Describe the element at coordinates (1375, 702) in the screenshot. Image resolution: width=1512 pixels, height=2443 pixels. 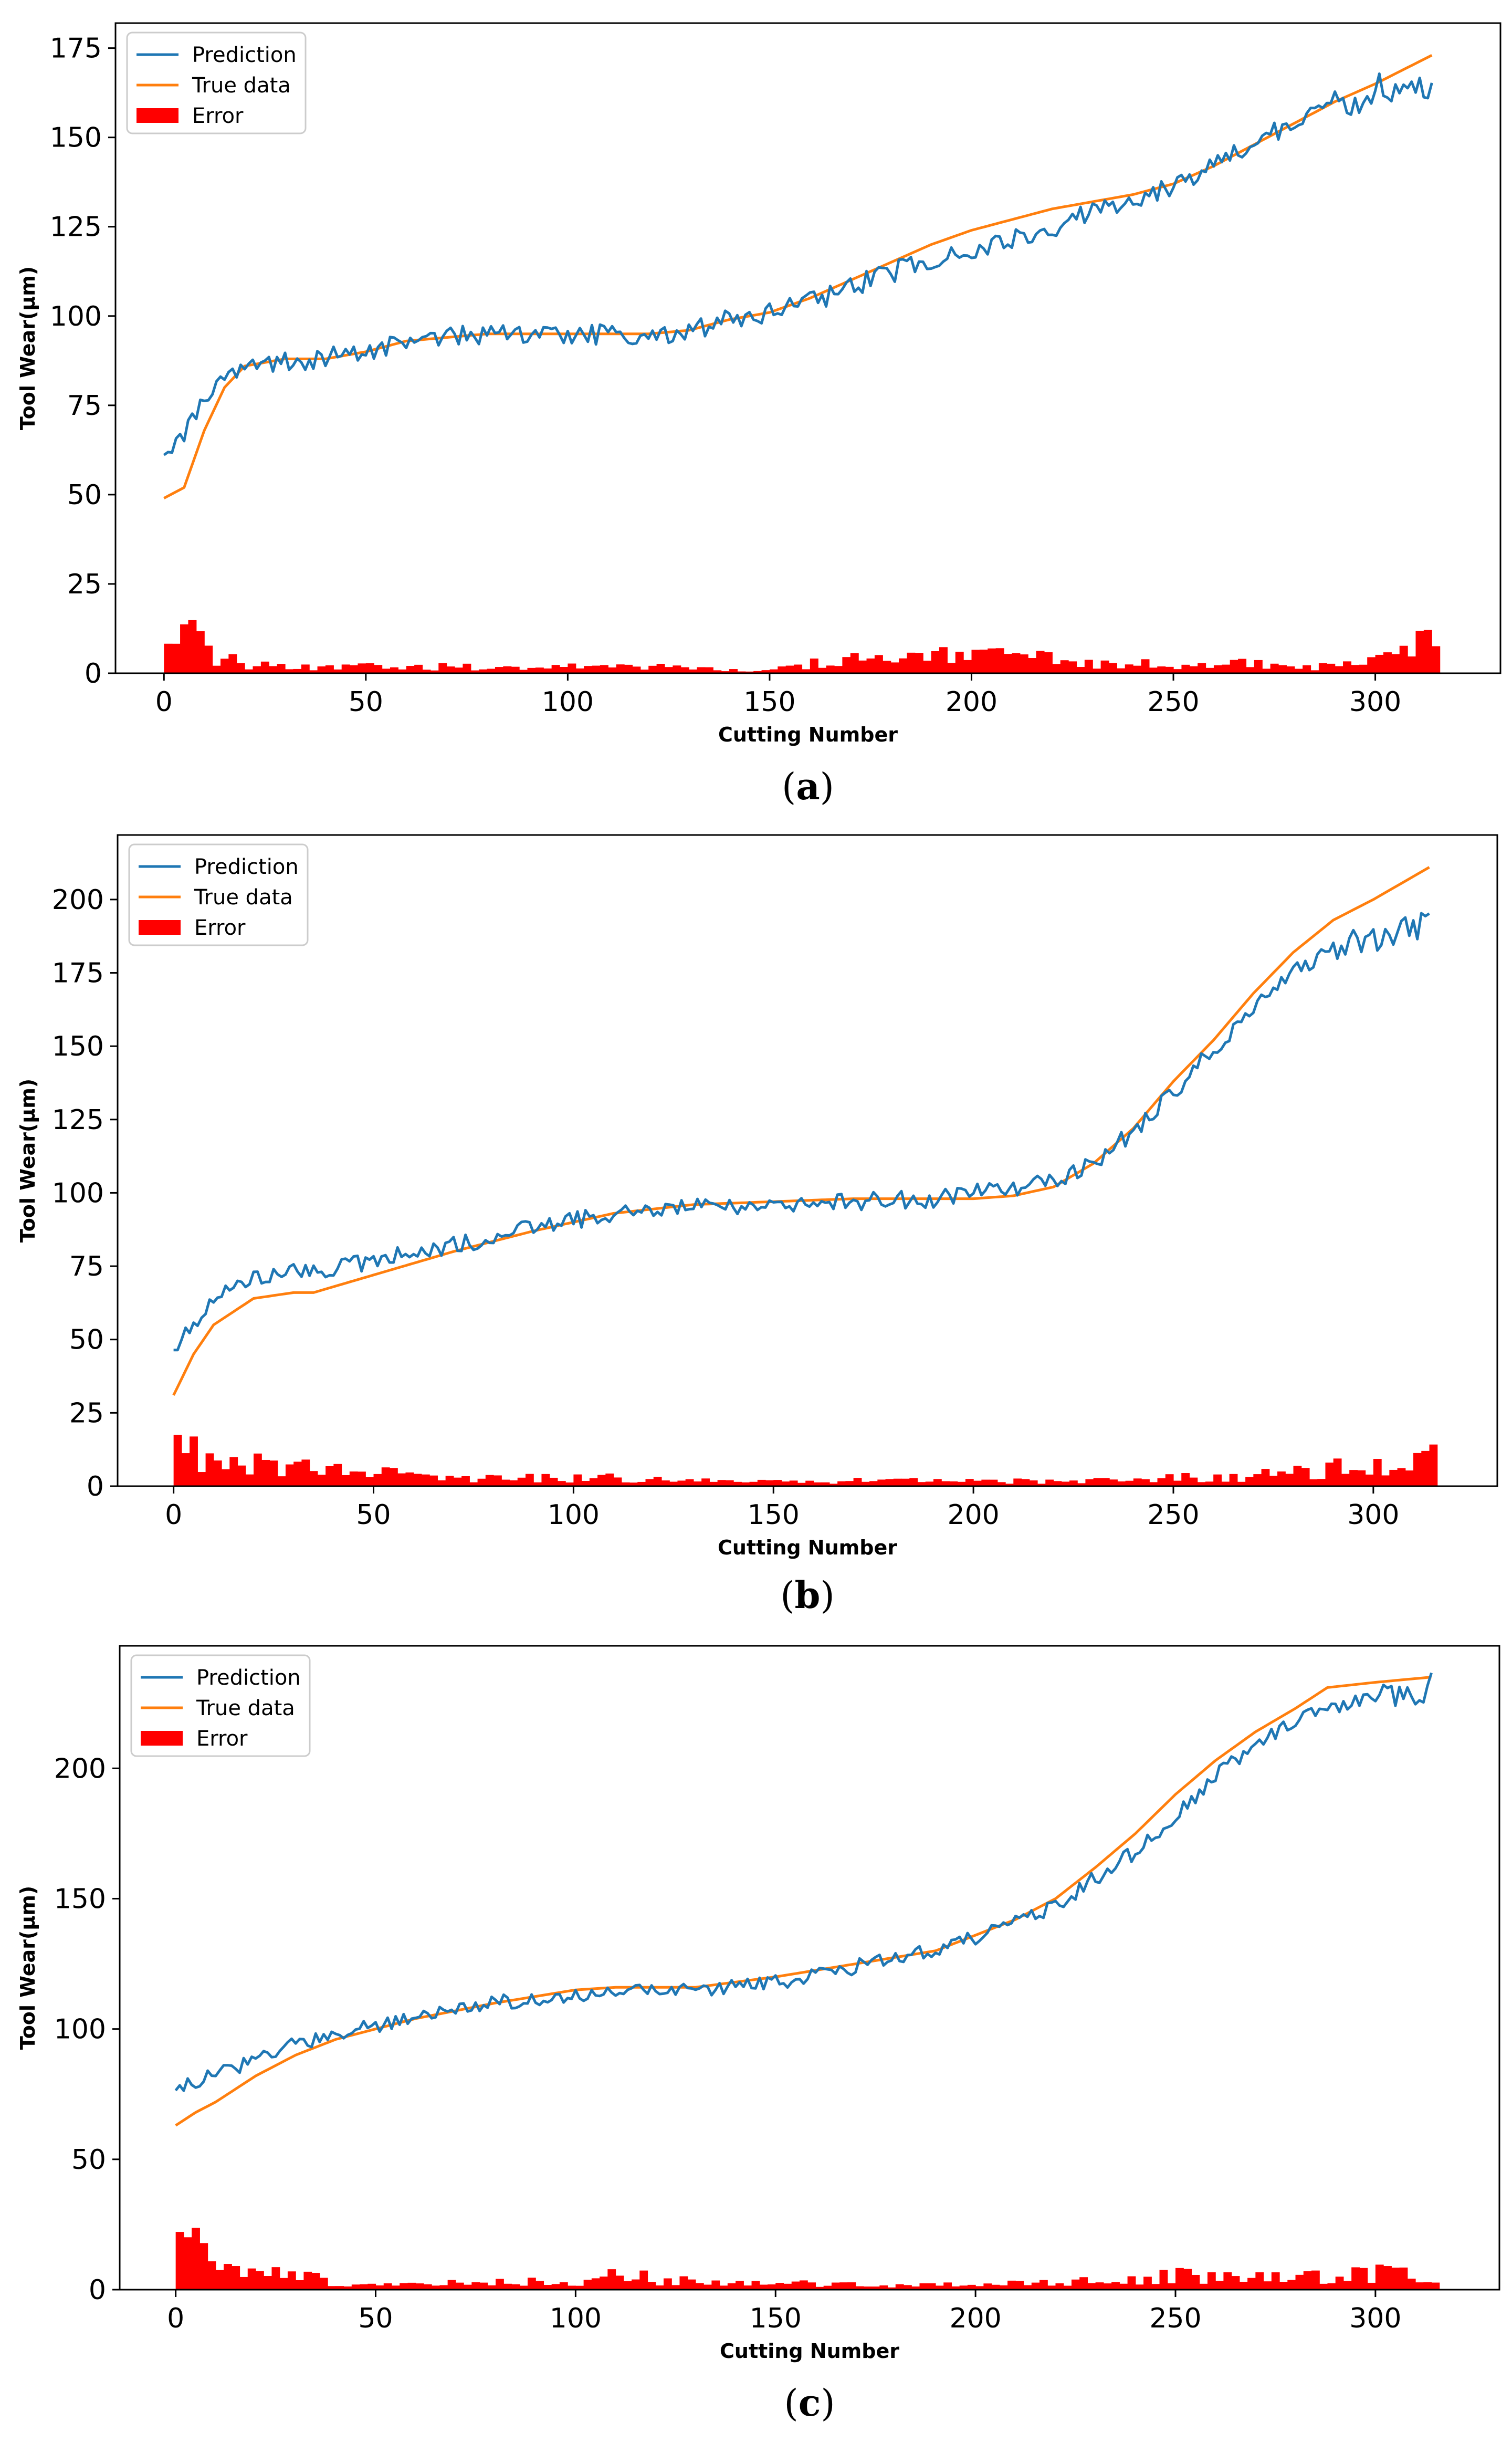
I see `x-tick-label: 300` at that location.